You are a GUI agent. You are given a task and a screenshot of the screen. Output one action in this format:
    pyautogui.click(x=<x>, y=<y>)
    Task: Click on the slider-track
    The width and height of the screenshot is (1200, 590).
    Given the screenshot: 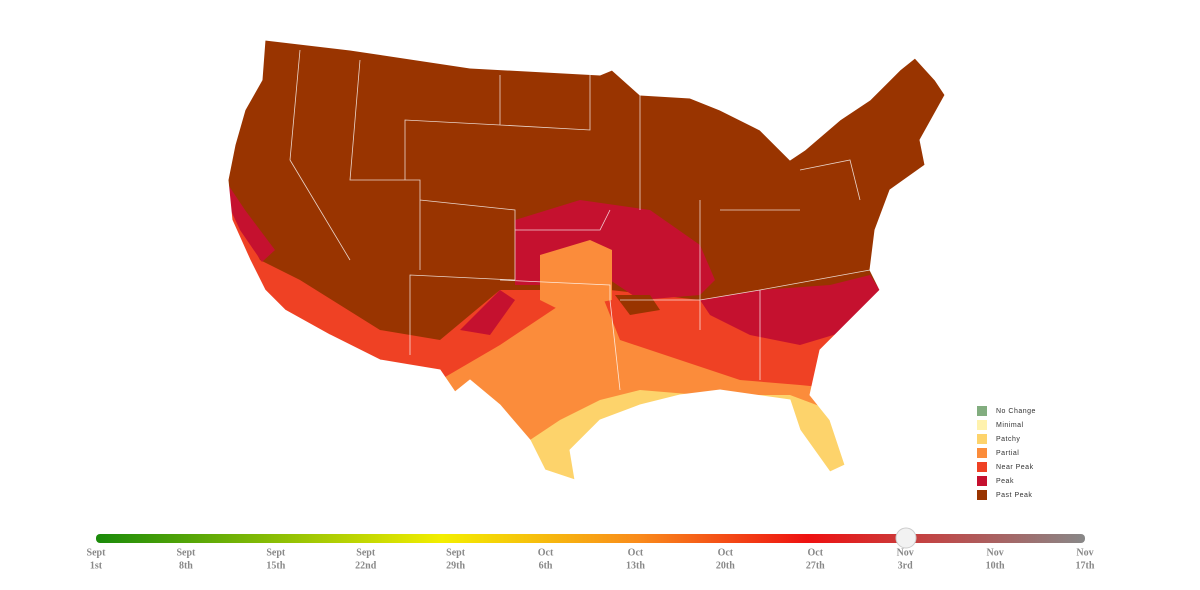 What is the action you would take?
    pyautogui.click(x=590, y=538)
    